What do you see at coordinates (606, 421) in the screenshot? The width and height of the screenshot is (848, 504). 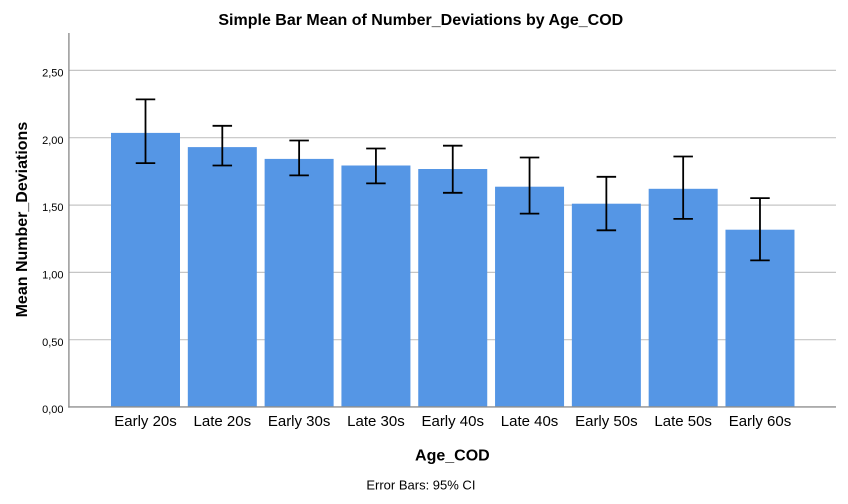 I see `svg-text: Early 50s` at bounding box center [606, 421].